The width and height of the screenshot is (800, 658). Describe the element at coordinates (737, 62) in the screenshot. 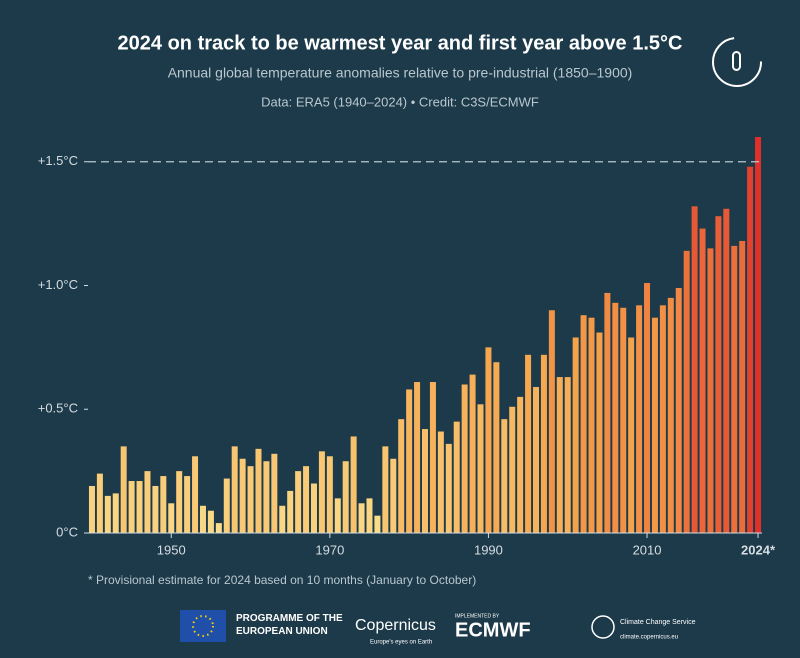

I see `c3s-icon` at that location.